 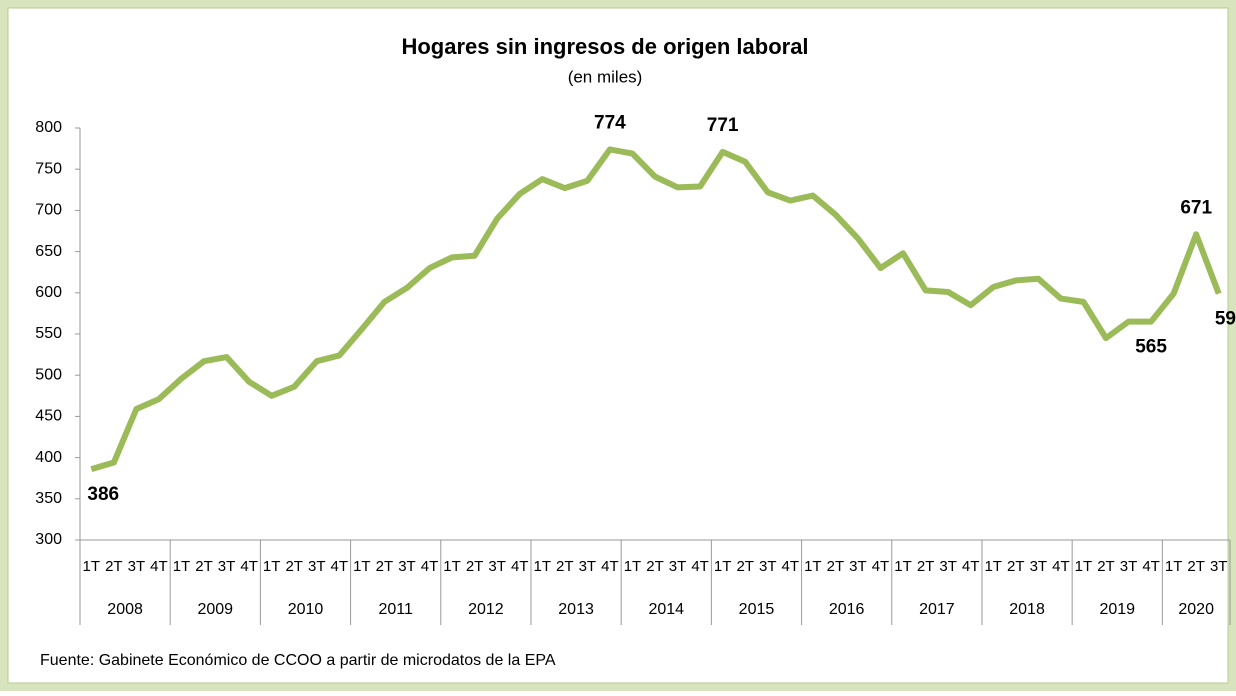 I want to click on y-tick-label: 750, so click(x=48, y=168).